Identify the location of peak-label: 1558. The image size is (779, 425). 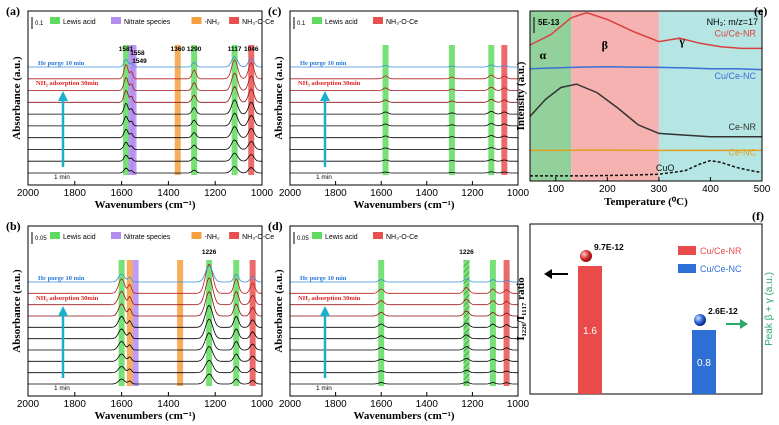
(137, 53).